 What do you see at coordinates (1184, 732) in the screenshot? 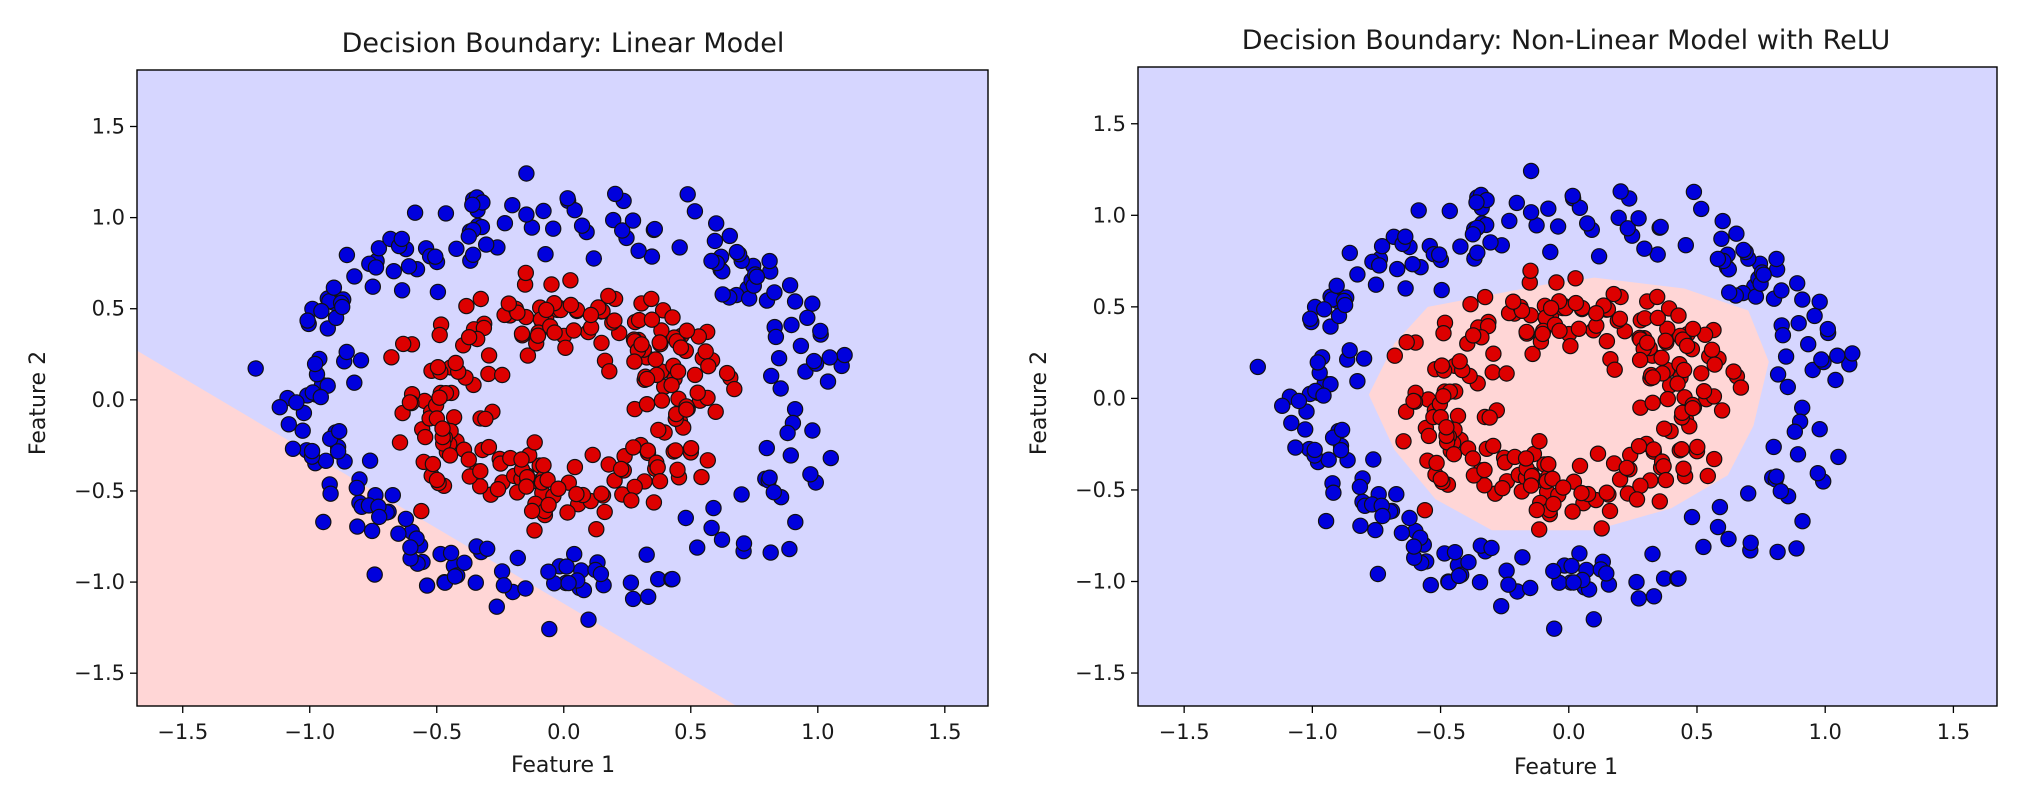
I see `x-tick-label: −1.5` at bounding box center [1184, 732].